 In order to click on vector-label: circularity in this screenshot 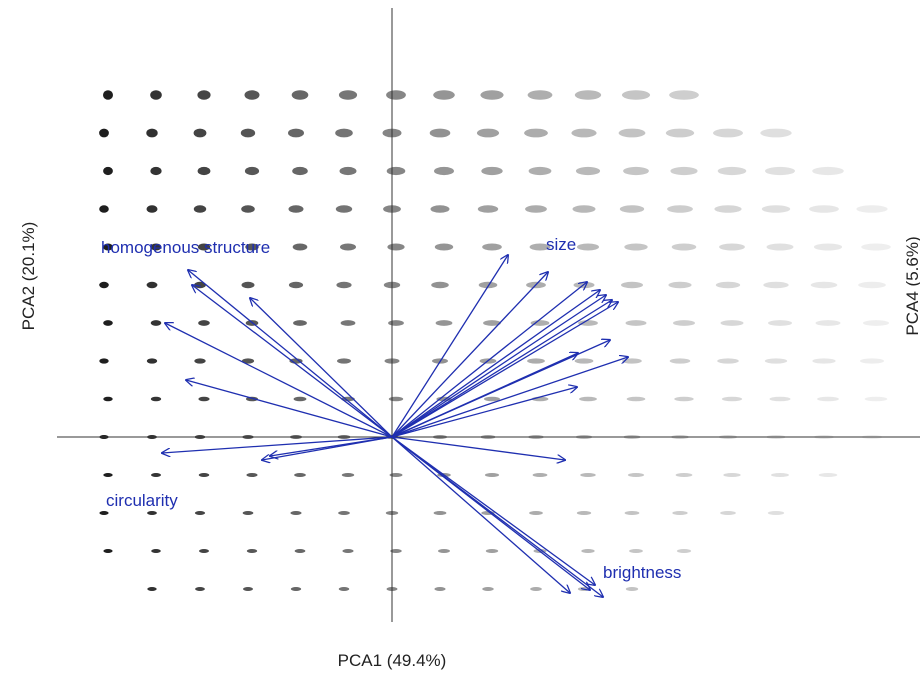, I will do `click(142, 500)`.